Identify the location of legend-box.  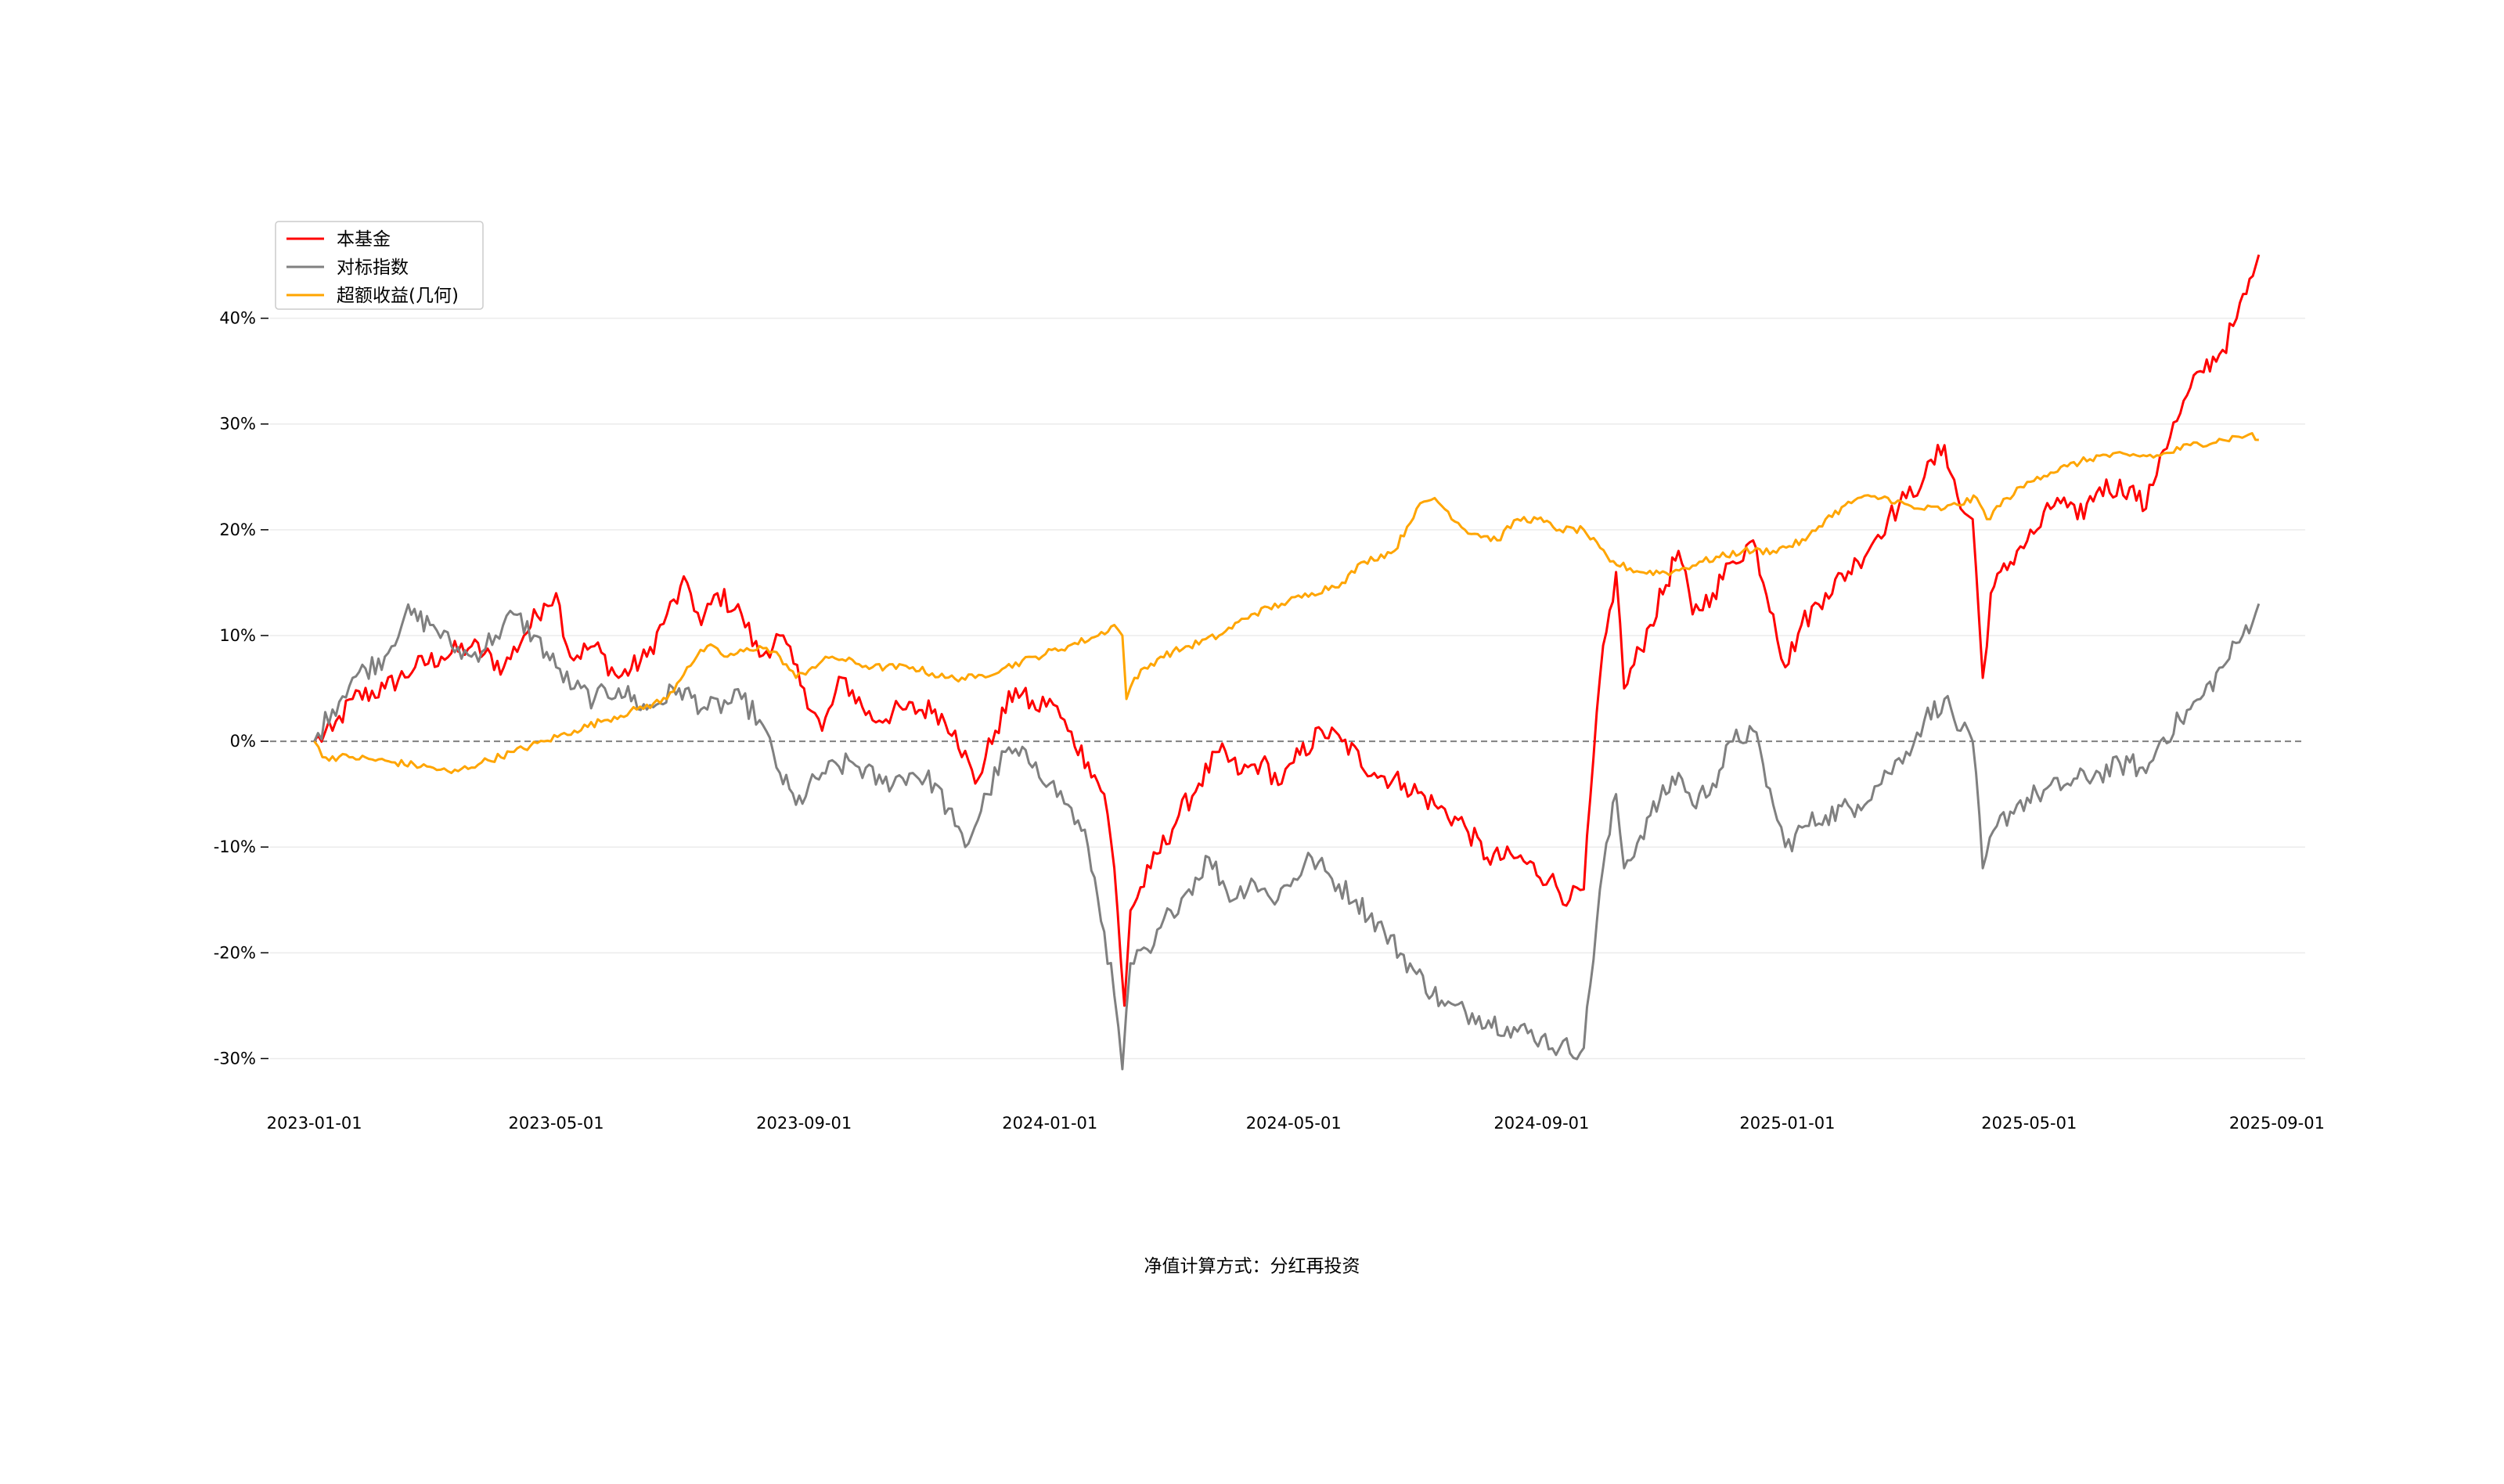
(379, 265).